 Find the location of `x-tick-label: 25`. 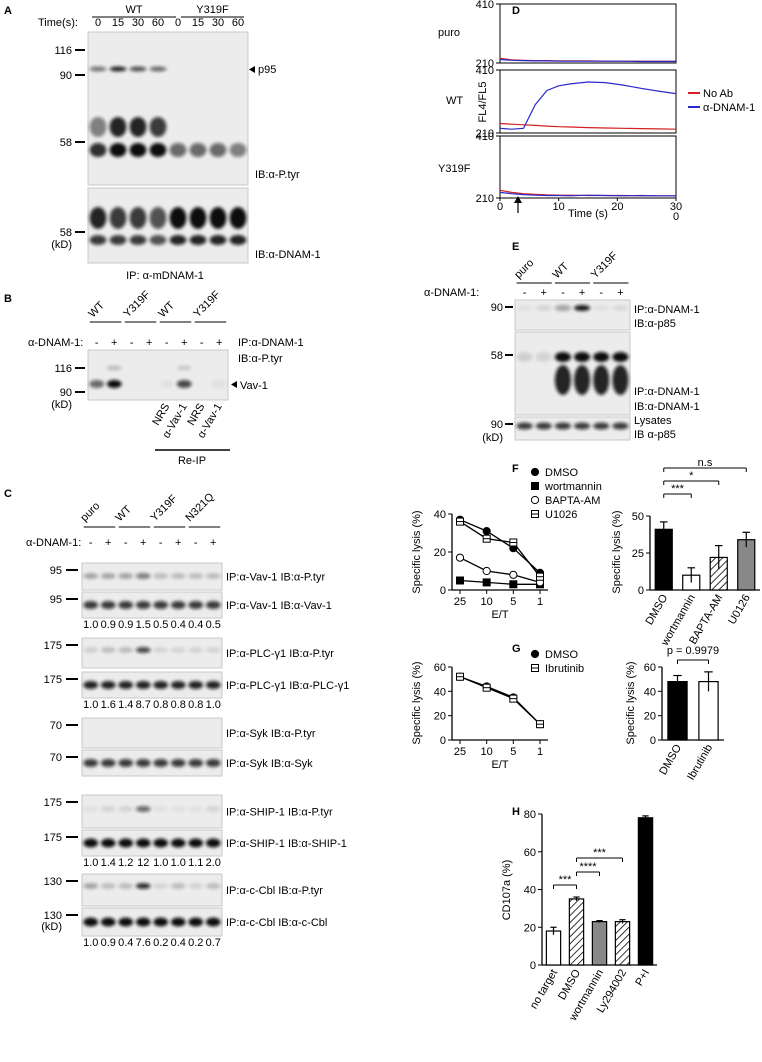

x-tick-label: 25 is located at coordinates (460, 602).